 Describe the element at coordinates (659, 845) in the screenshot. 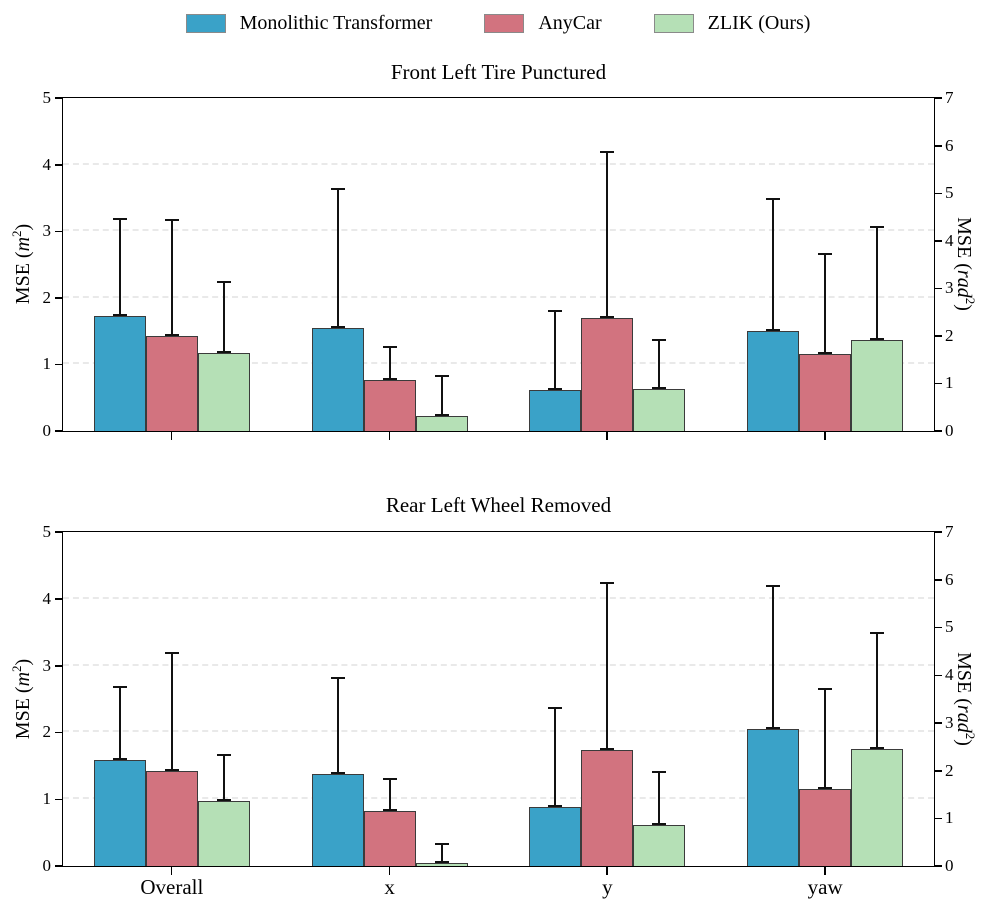

I see `bar-y-zlik-ours-` at that location.